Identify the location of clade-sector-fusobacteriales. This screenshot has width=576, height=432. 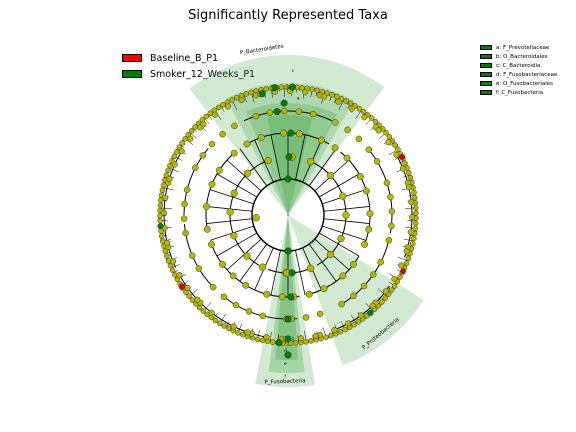
(286, 294).